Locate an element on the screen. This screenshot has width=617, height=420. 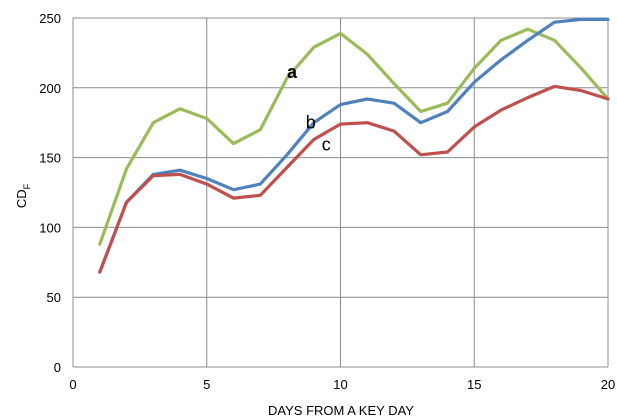
x-tick-label: 5 is located at coordinates (206, 384).